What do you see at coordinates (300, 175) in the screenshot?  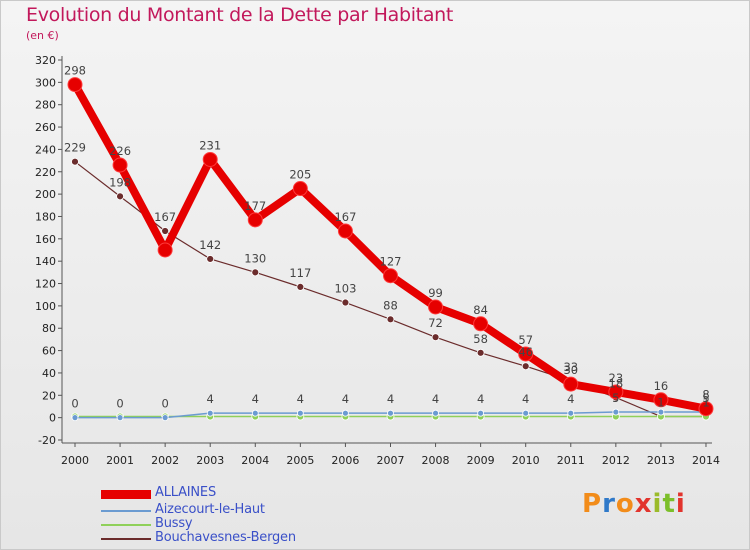 I see `data-label: 205` at bounding box center [300, 175].